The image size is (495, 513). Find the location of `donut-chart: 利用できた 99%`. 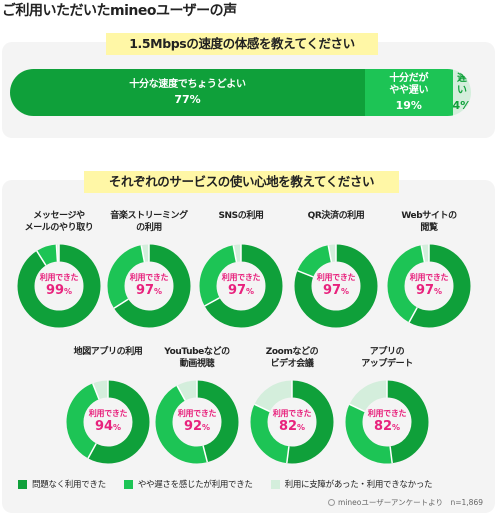

donut-chart: 利用できた 99% is located at coordinates (59, 286).